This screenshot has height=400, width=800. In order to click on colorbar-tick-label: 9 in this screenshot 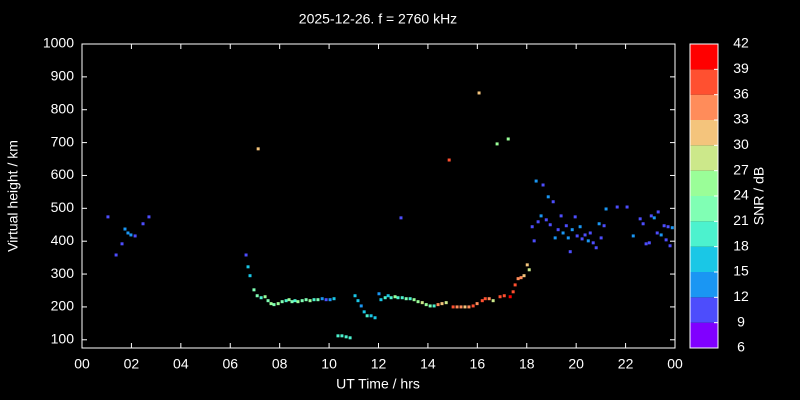, I will do `click(741, 321)`.